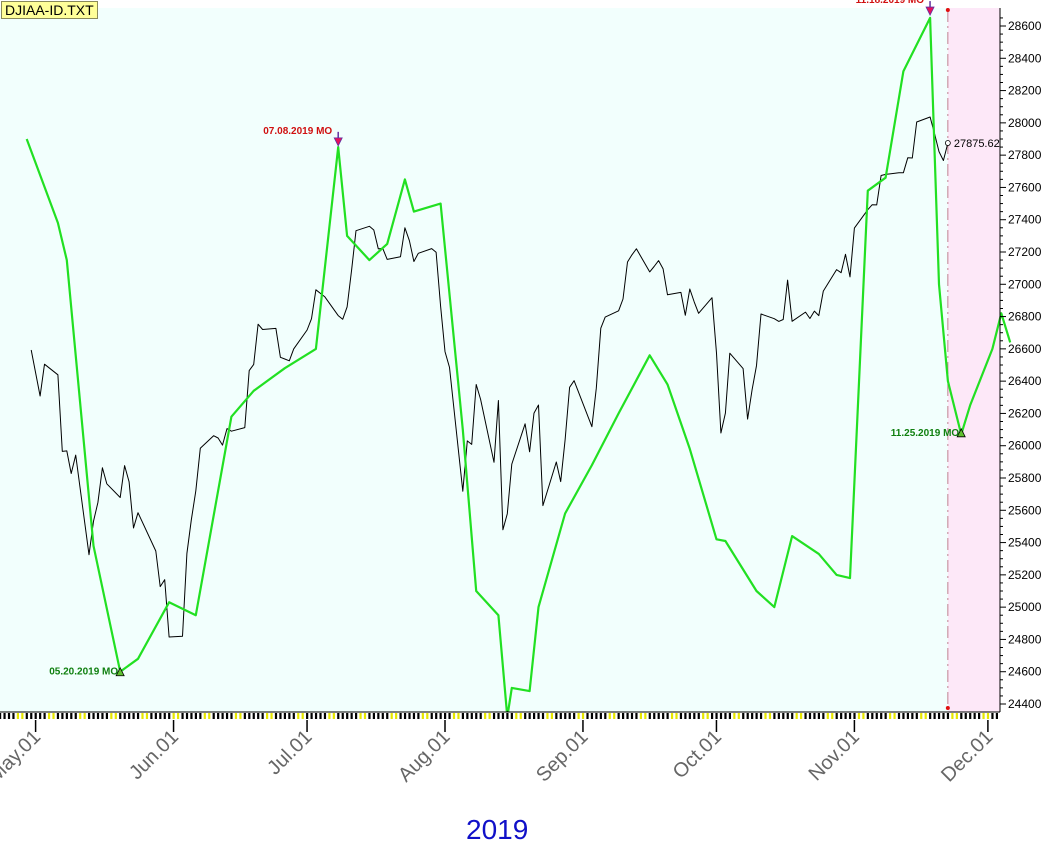  I want to click on y-tick-label: 27800, so click(1025, 155).